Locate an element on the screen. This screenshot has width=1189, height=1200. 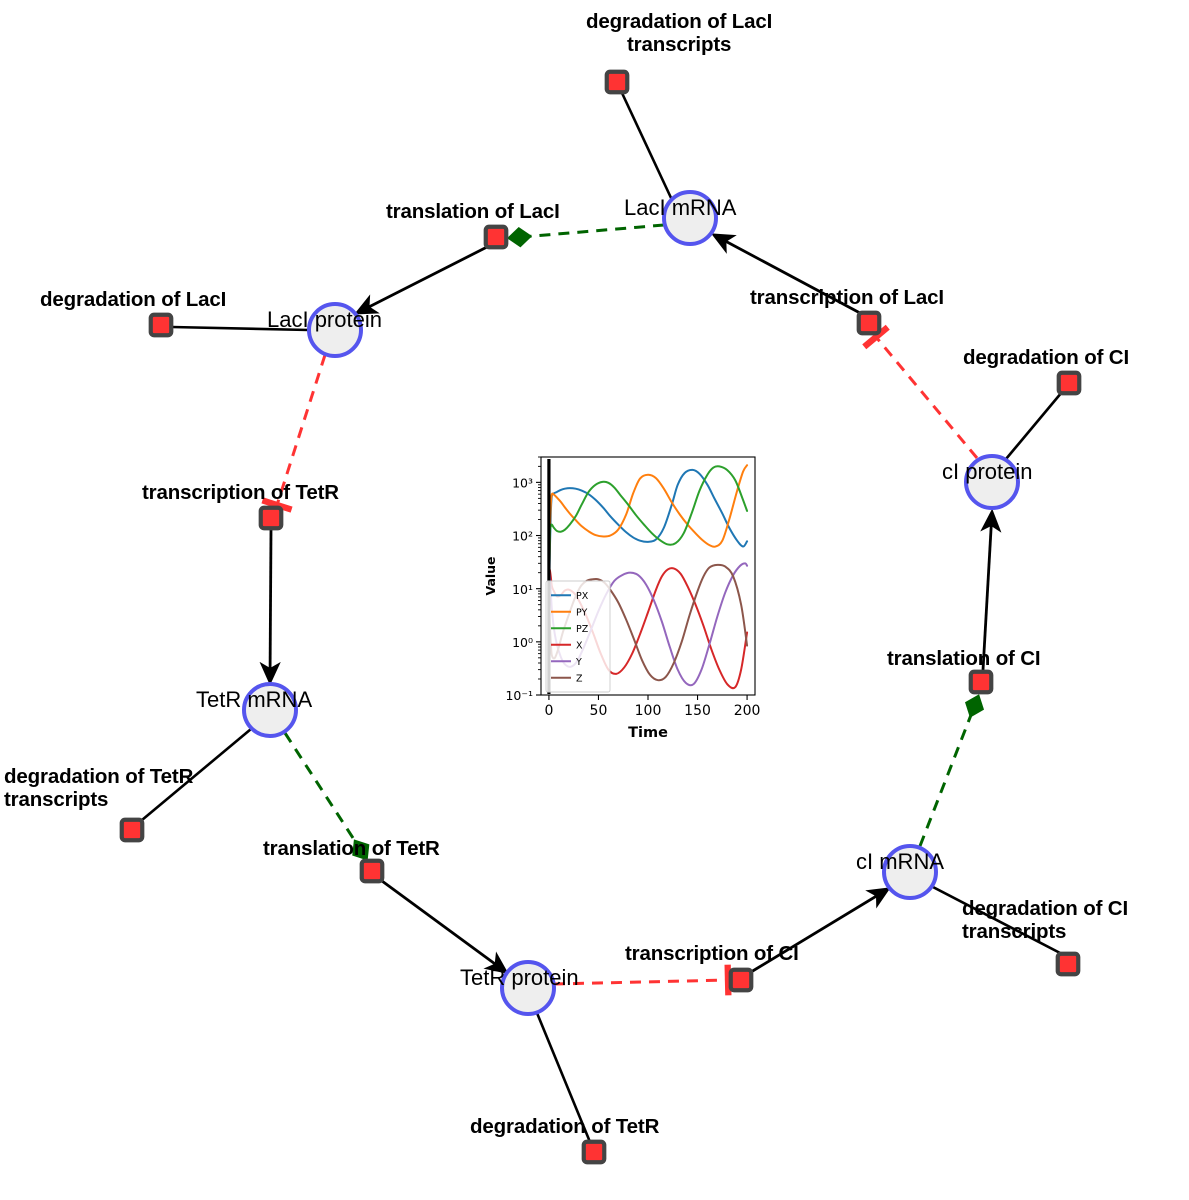
legend-label-PX: PX is located at coordinates (582, 596).